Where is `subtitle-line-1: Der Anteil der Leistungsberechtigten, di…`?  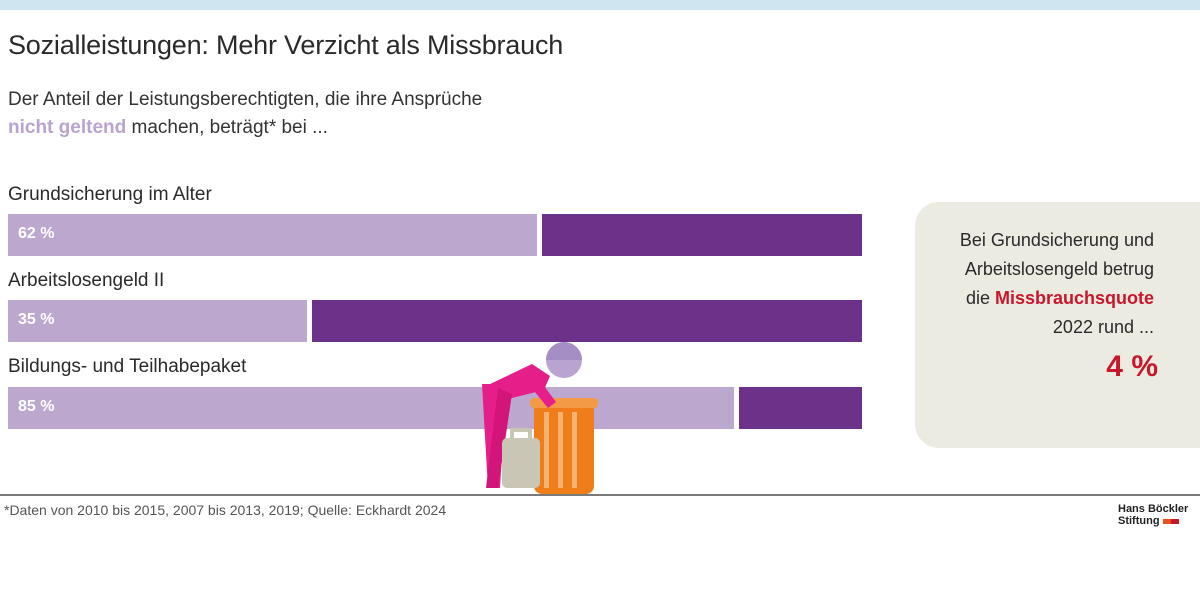 subtitle-line-1: Der Anteil der Leistungsberechtigten, di… is located at coordinates (245, 99).